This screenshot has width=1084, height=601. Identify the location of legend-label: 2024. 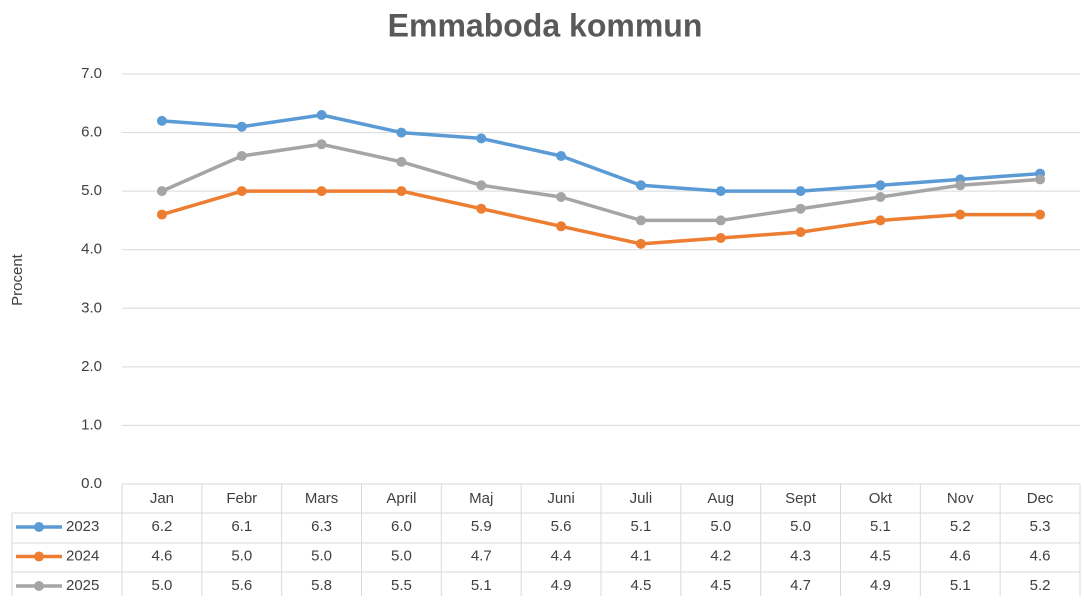
(82, 555).